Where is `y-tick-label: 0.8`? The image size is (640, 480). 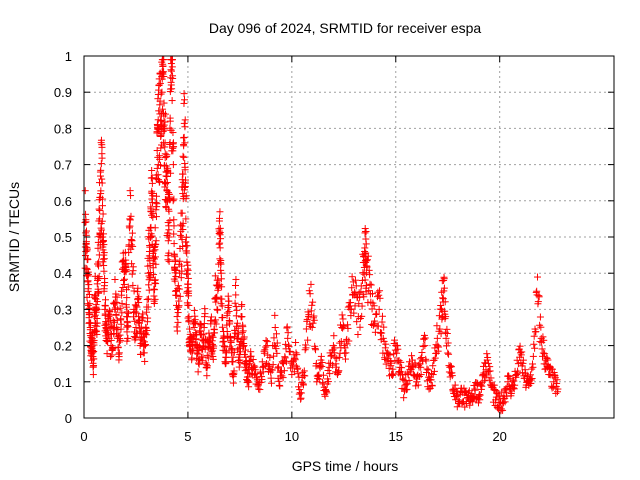 y-tick-label: 0.8 is located at coordinates (63, 128).